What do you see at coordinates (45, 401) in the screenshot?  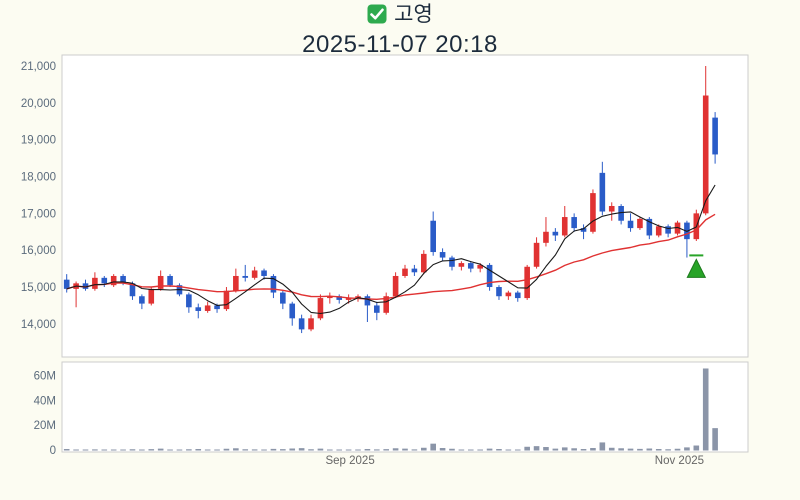 I see `volume-axis-label: 40M` at bounding box center [45, 401].